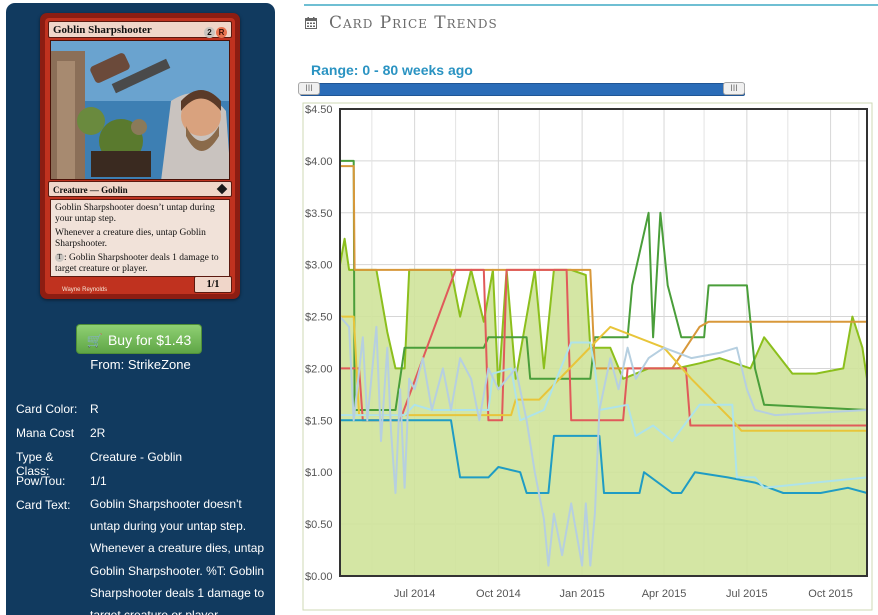  I want to click on detail-label: Mana Cost, so click(45, 433).